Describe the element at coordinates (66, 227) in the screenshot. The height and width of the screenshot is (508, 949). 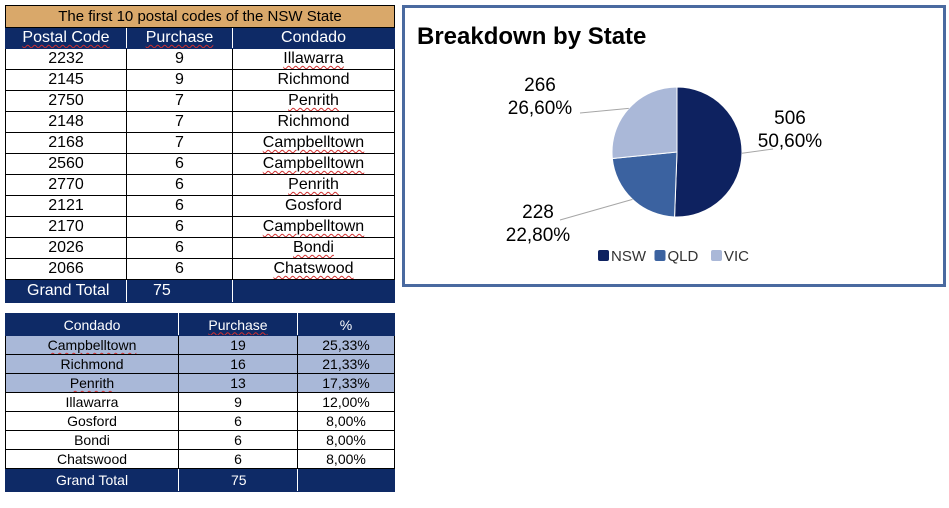
I see `postal-code-cell: 2170` at that location.